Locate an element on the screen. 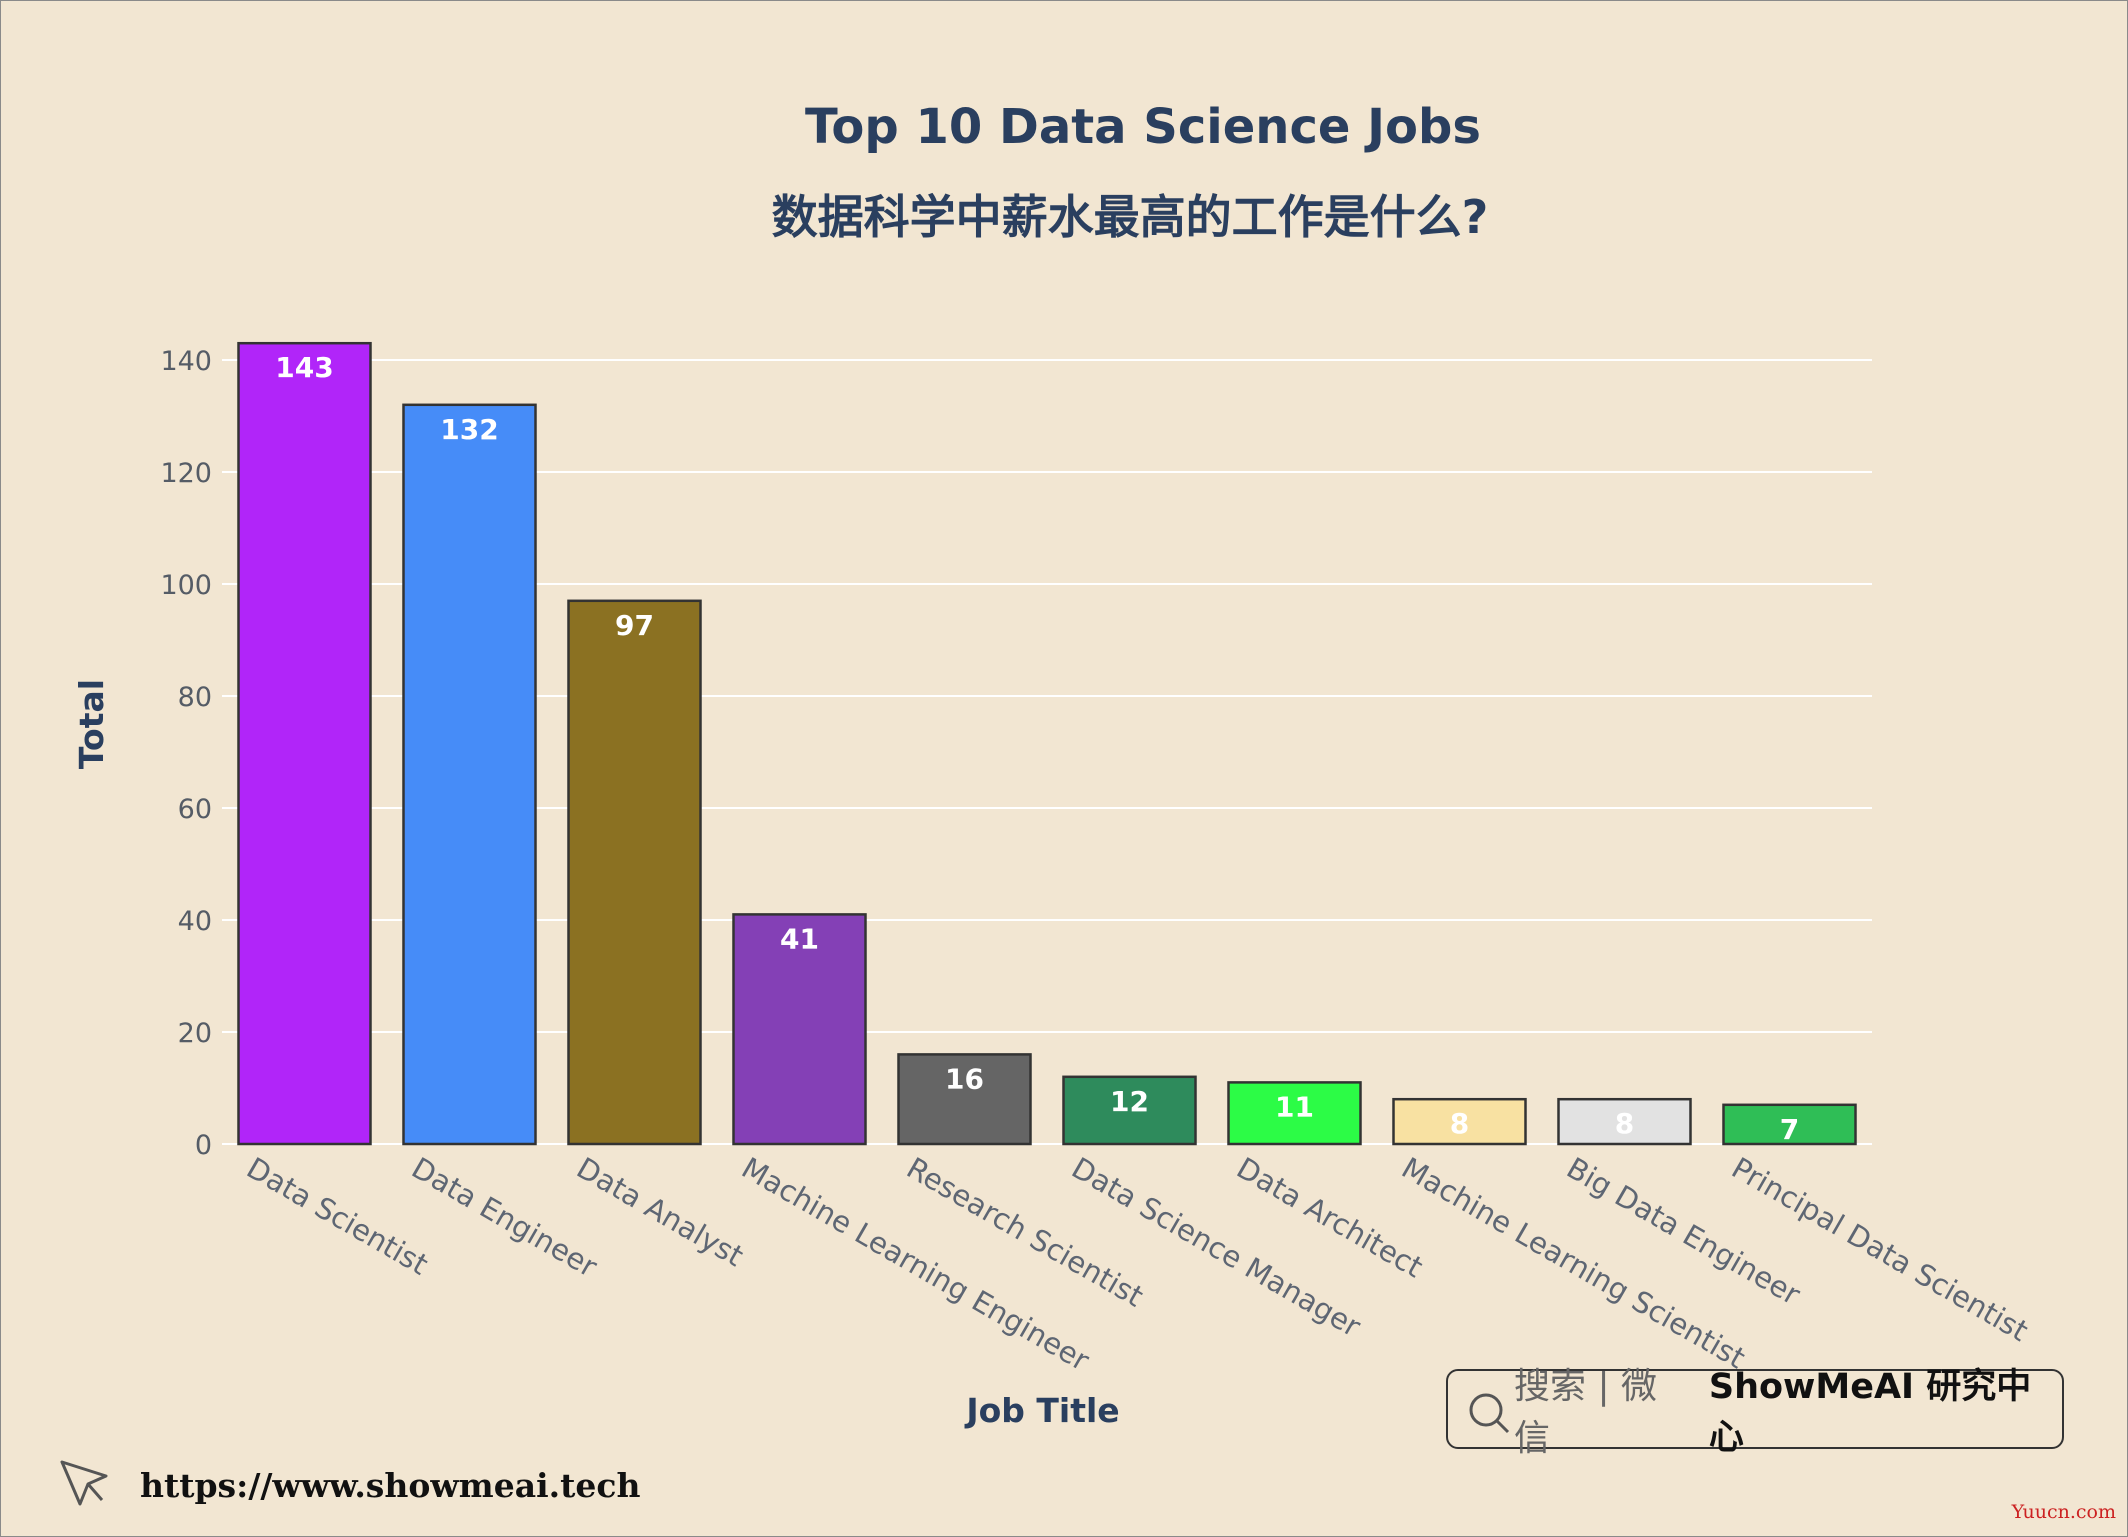  x-tick-label: Data Scientist is located at coordinates (337, 1216).